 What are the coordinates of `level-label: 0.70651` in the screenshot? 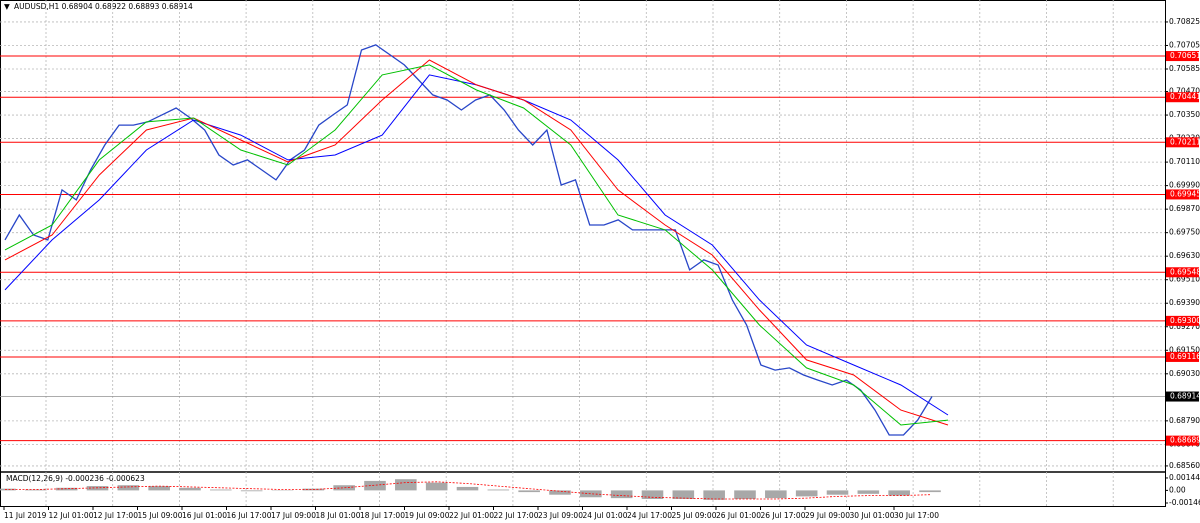 It's located at (1185, 55).